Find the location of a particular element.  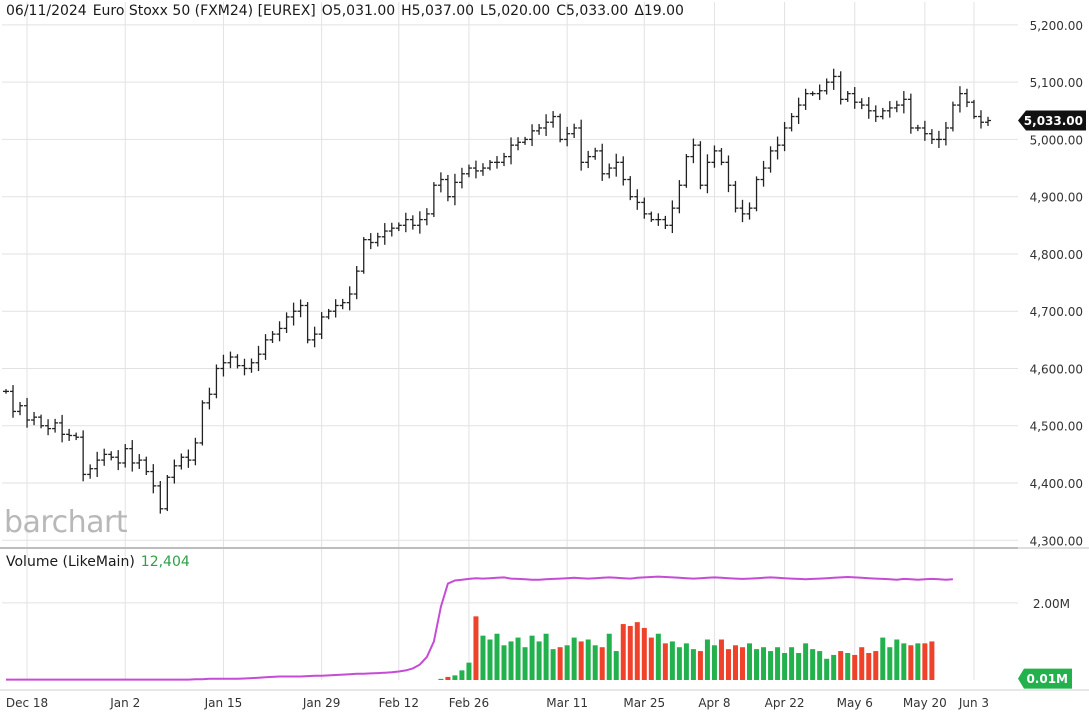

volume-last-badge is located at coordinates (1045, 678).